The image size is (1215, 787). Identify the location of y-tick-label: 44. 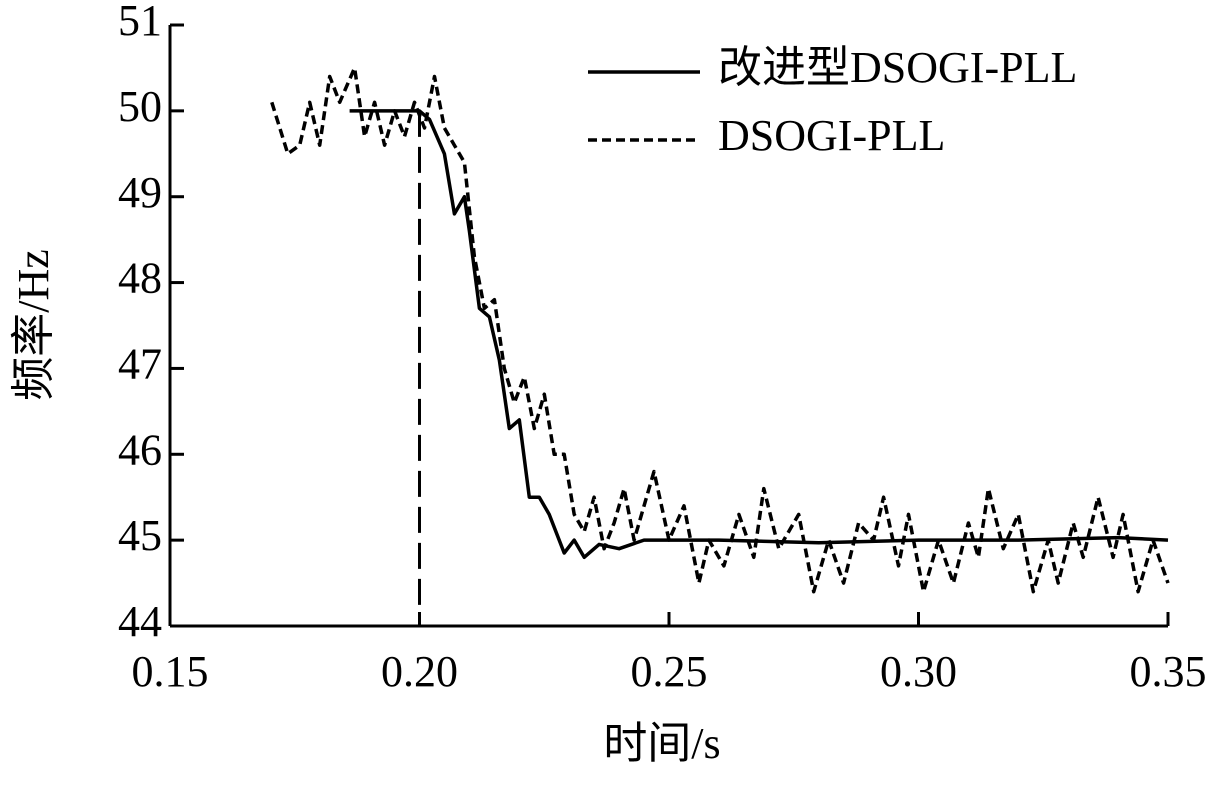
(140, 621).